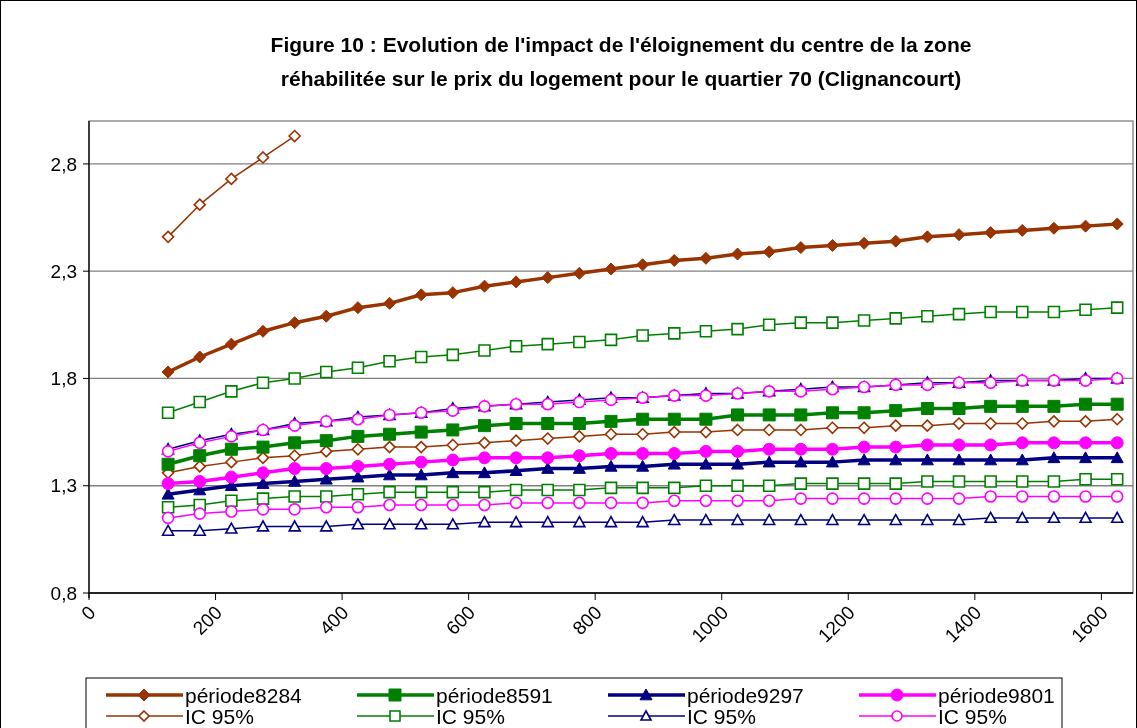 This screenshot has height=728, width=1137. Describe the element at coordinates (460, 620) in the screenshot. I see `x-tick-label: 600` at that location.